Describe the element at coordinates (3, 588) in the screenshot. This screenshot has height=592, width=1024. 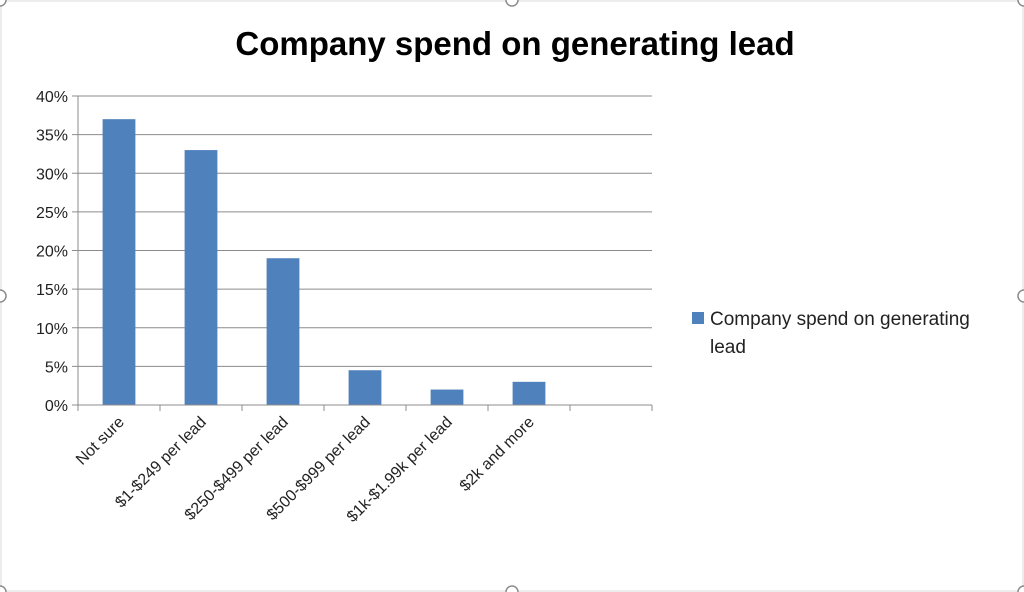
I see `resize-handle-bottom-left` at that location.